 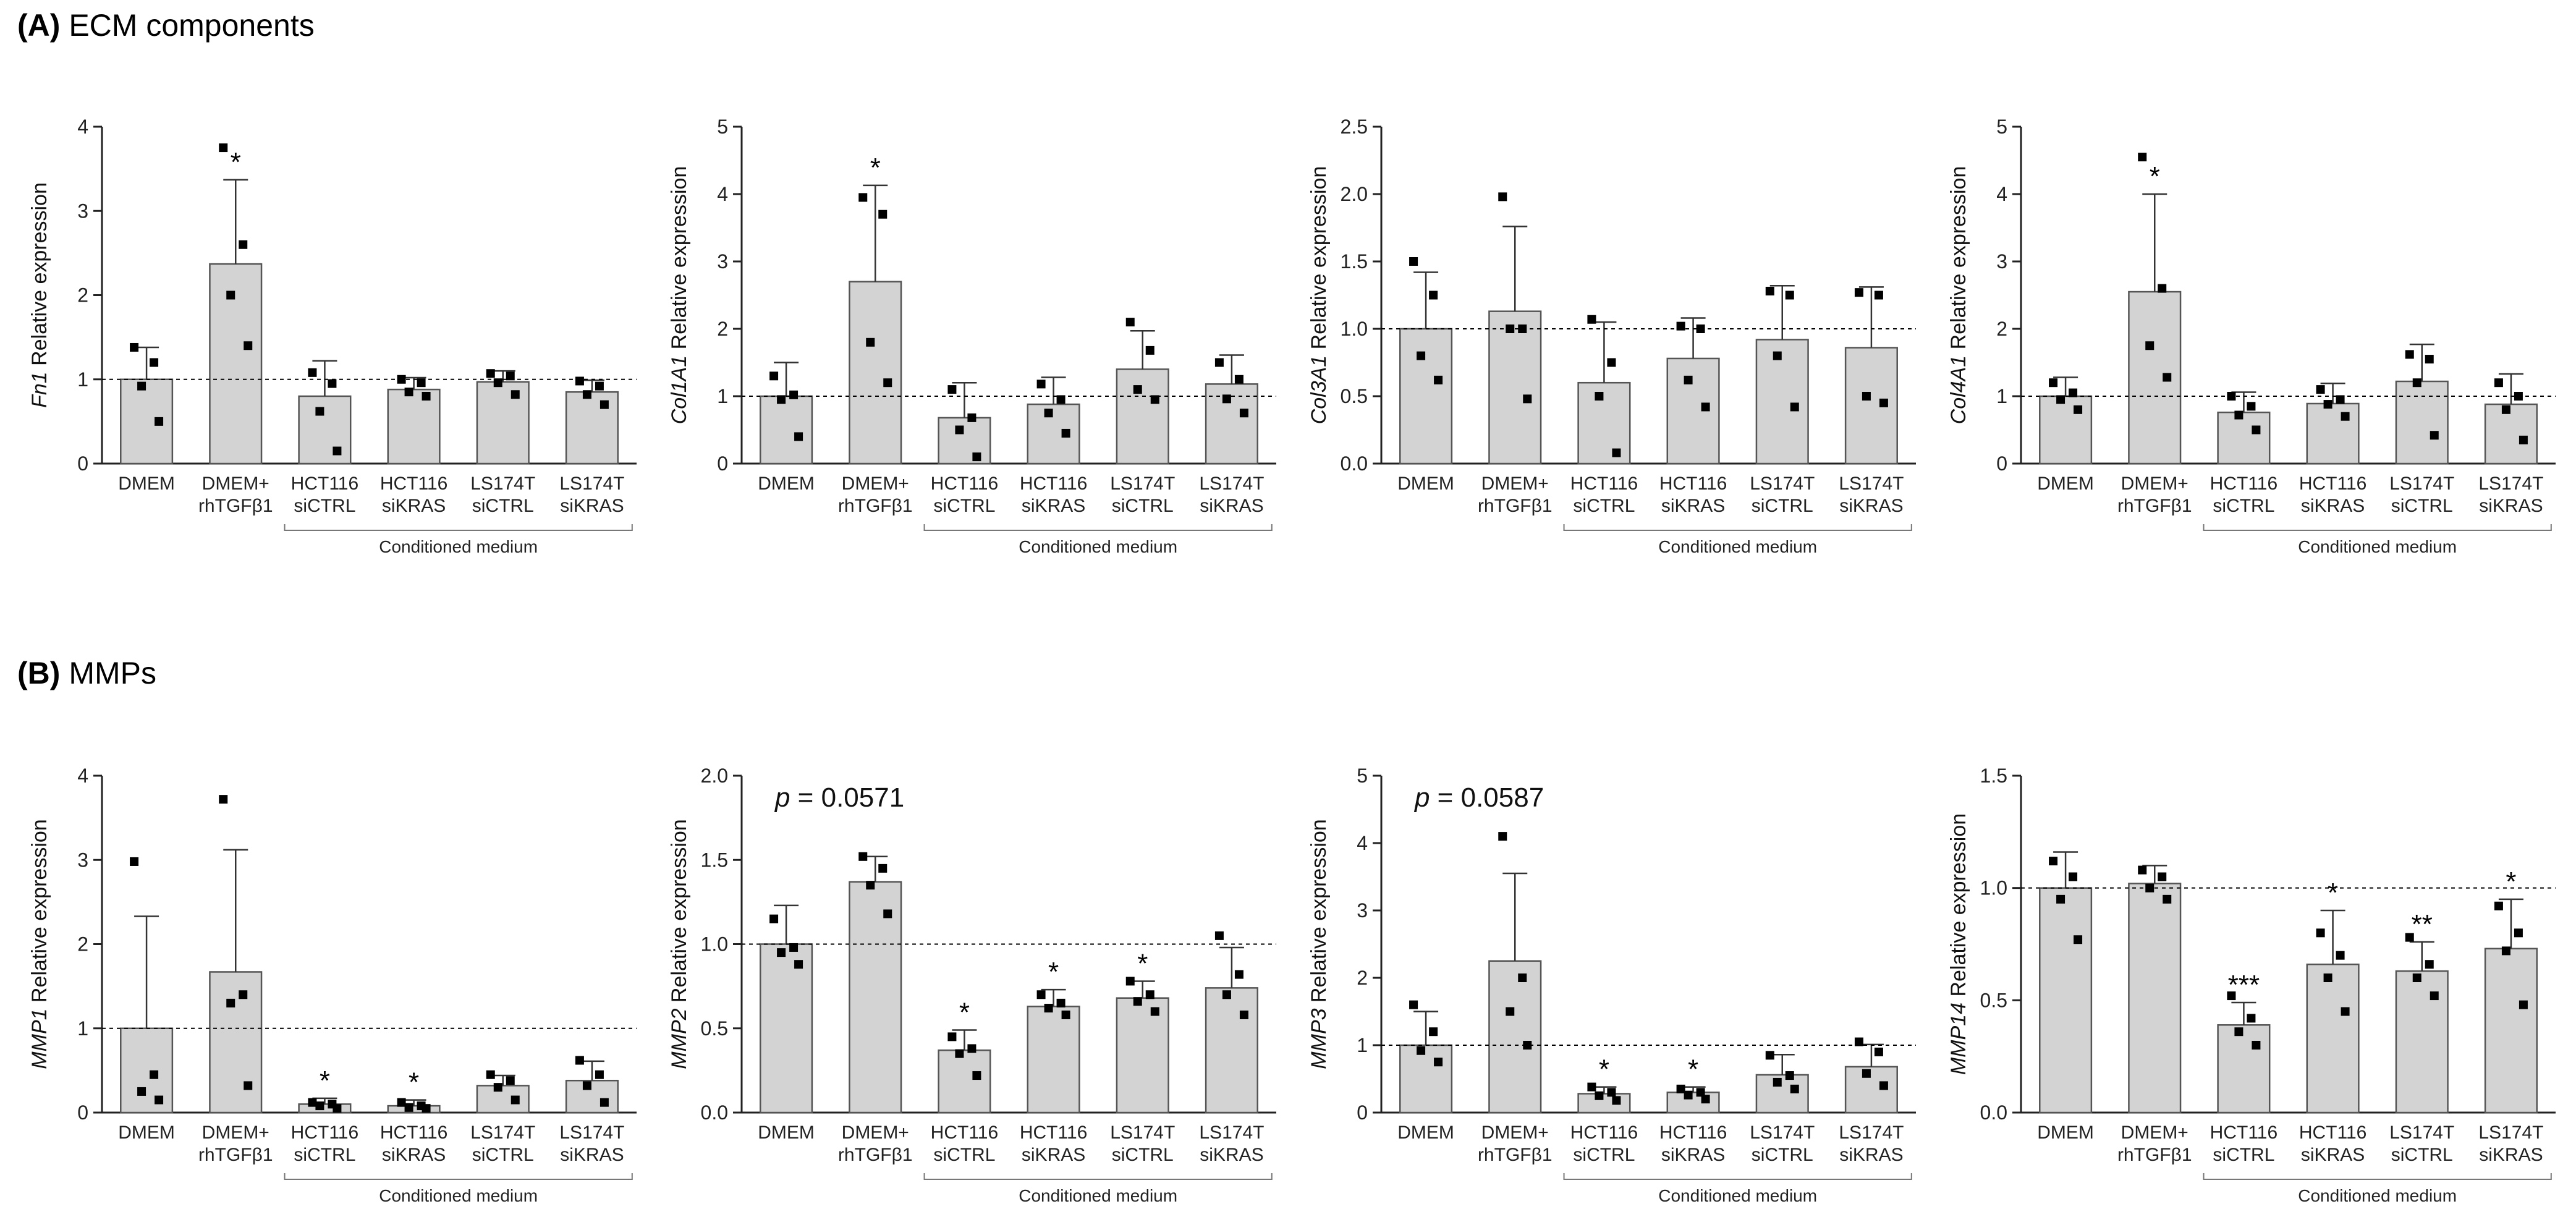 I want to click on y-axis-label-text: Relative expression, so click(x=1958, y=908).